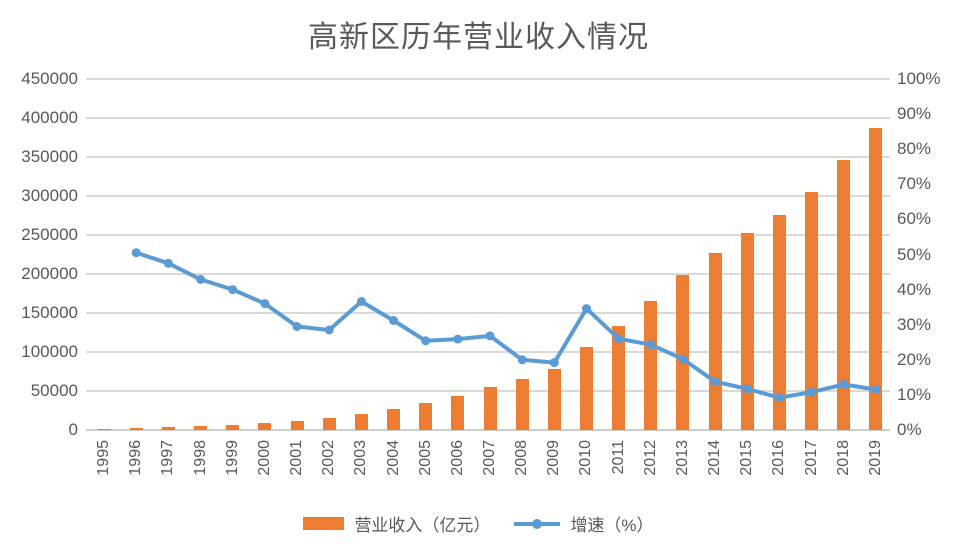 The height and width of the screenshot is (554, 957). Describe the element at coordinates (265, 426) in the screenshot. I see `bar-2000` at that location.